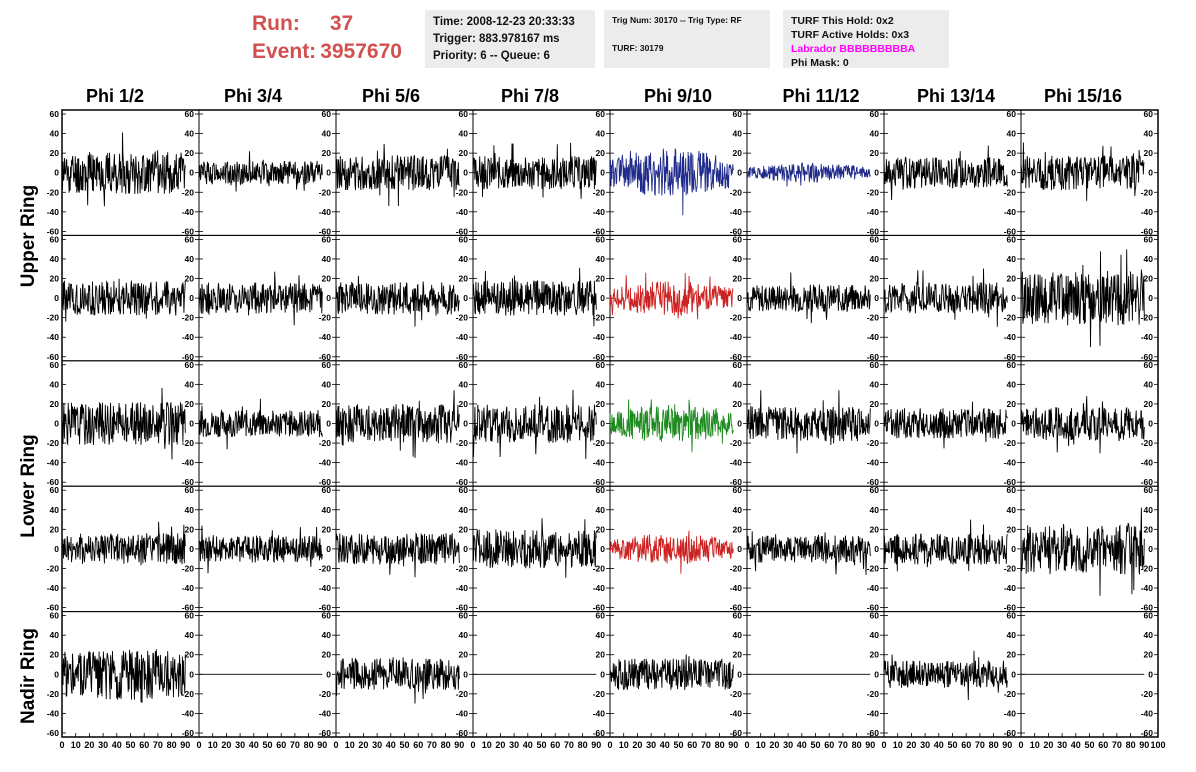 The height and width of the screenshot is (772, 1196). I want to click on x-tick-label: 70, so click(706, 745).